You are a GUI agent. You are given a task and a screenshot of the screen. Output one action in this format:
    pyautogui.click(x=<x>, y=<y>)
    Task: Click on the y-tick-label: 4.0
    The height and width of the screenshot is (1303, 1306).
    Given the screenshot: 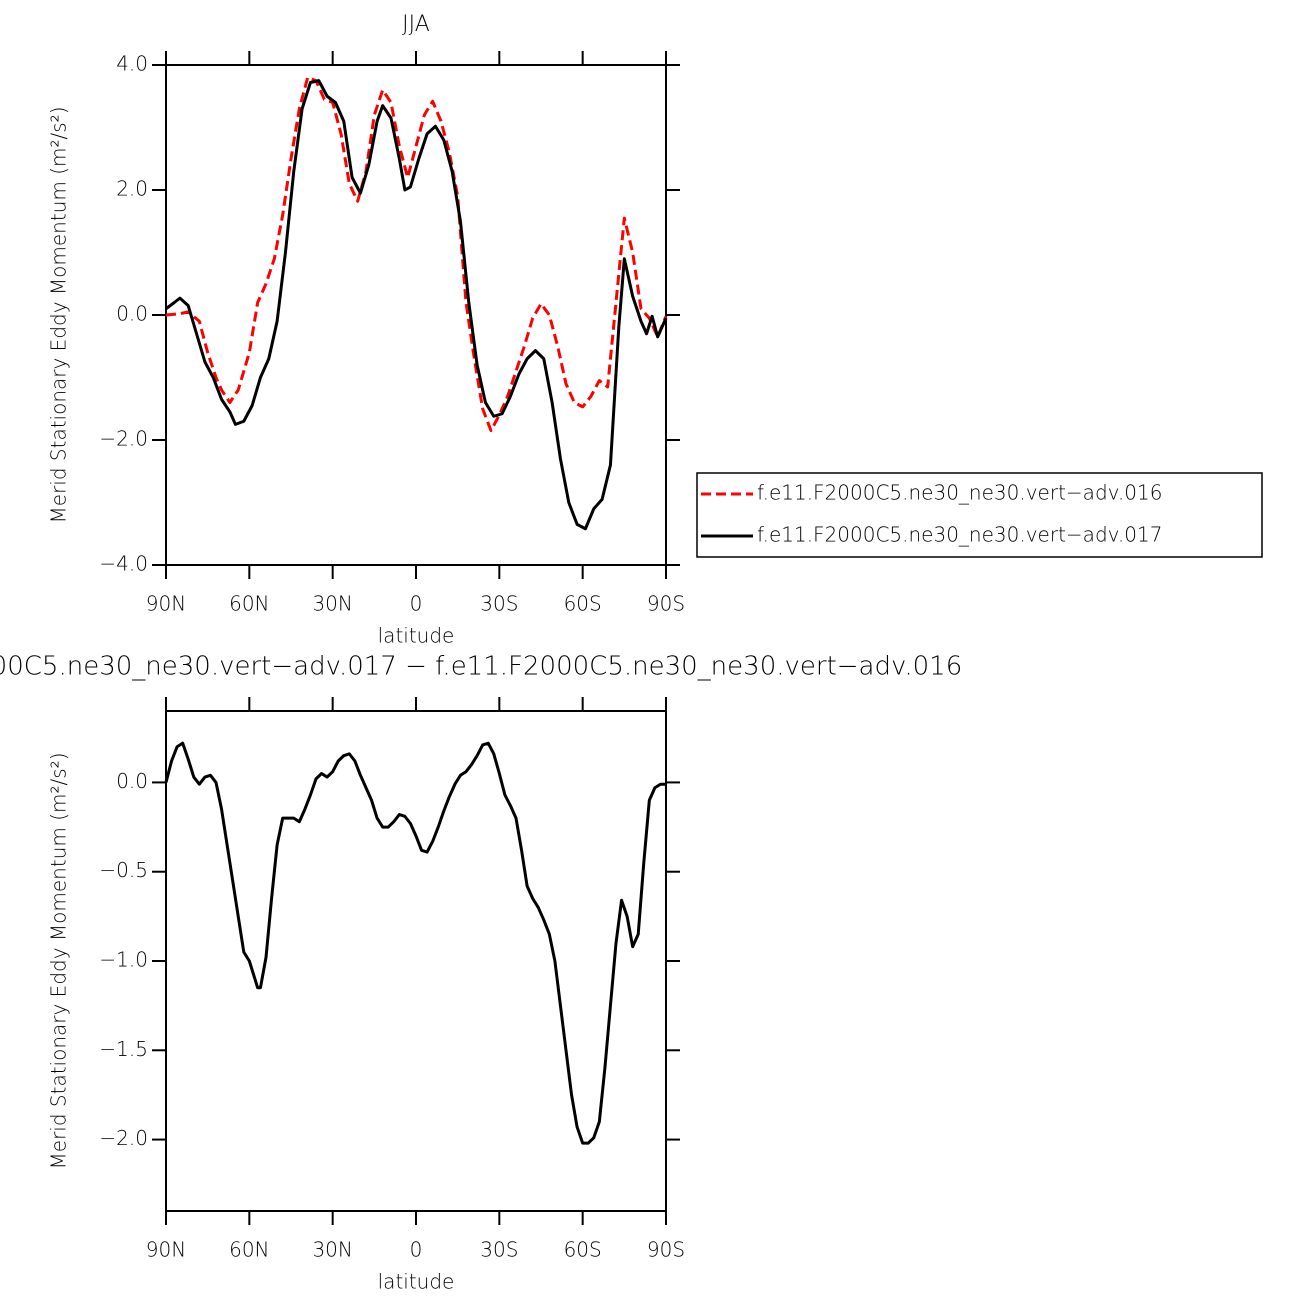 What is the action you would take?
    pyautogui.click(x=132, y=64)
    